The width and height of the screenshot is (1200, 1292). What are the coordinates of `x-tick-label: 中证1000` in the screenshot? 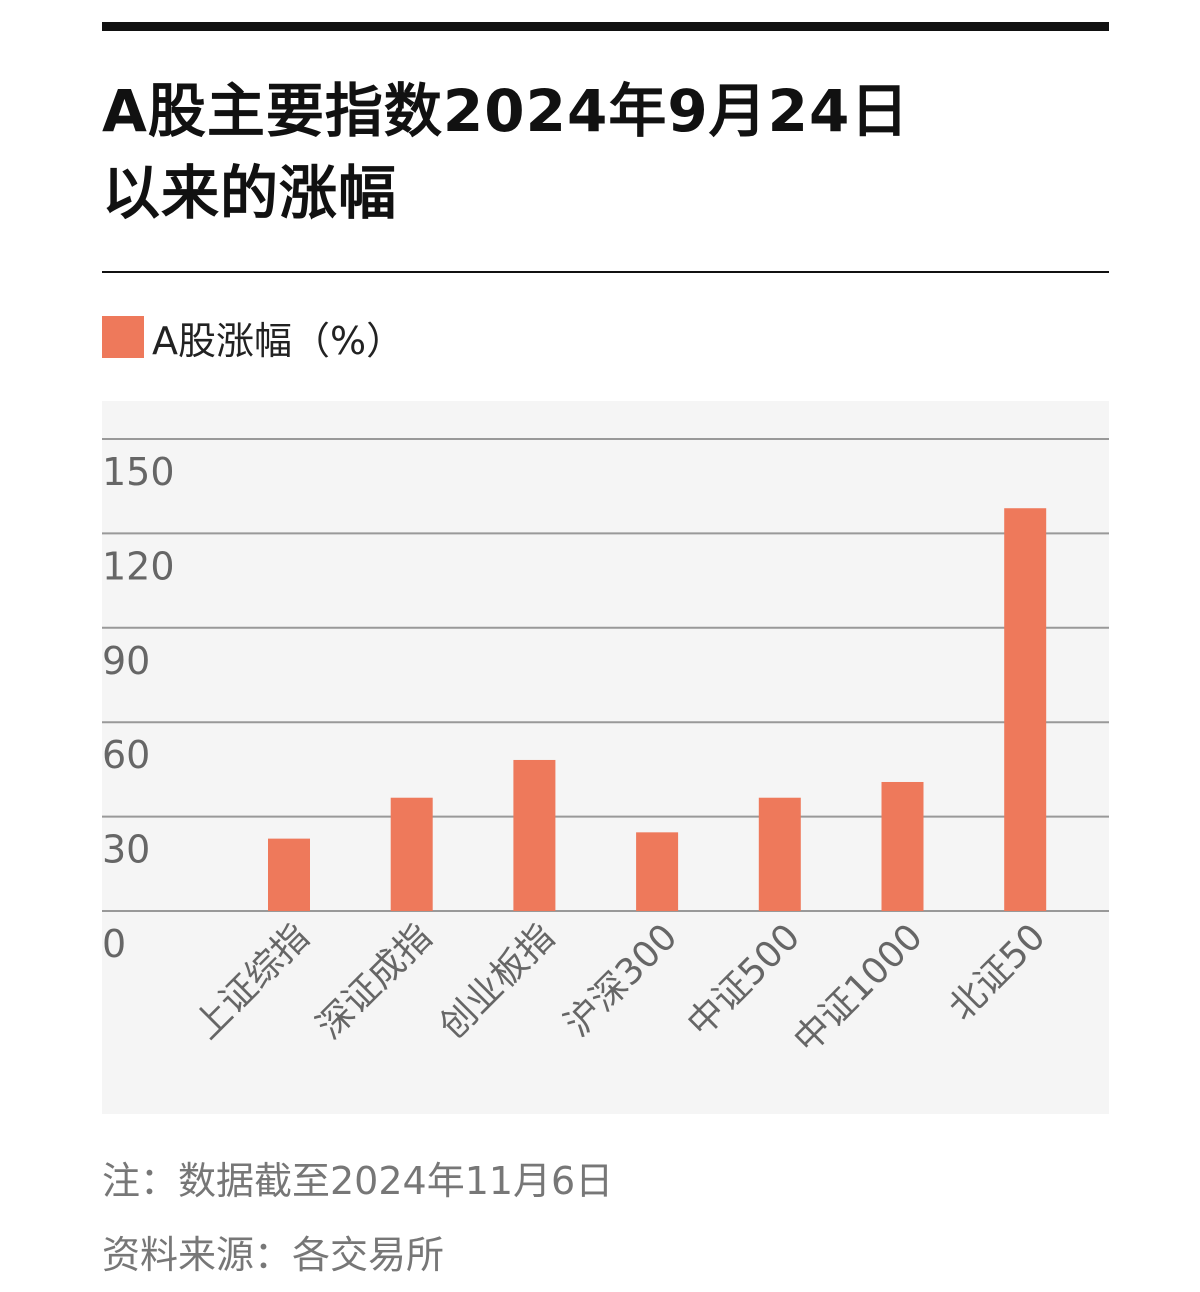 It's located at (858, 988).